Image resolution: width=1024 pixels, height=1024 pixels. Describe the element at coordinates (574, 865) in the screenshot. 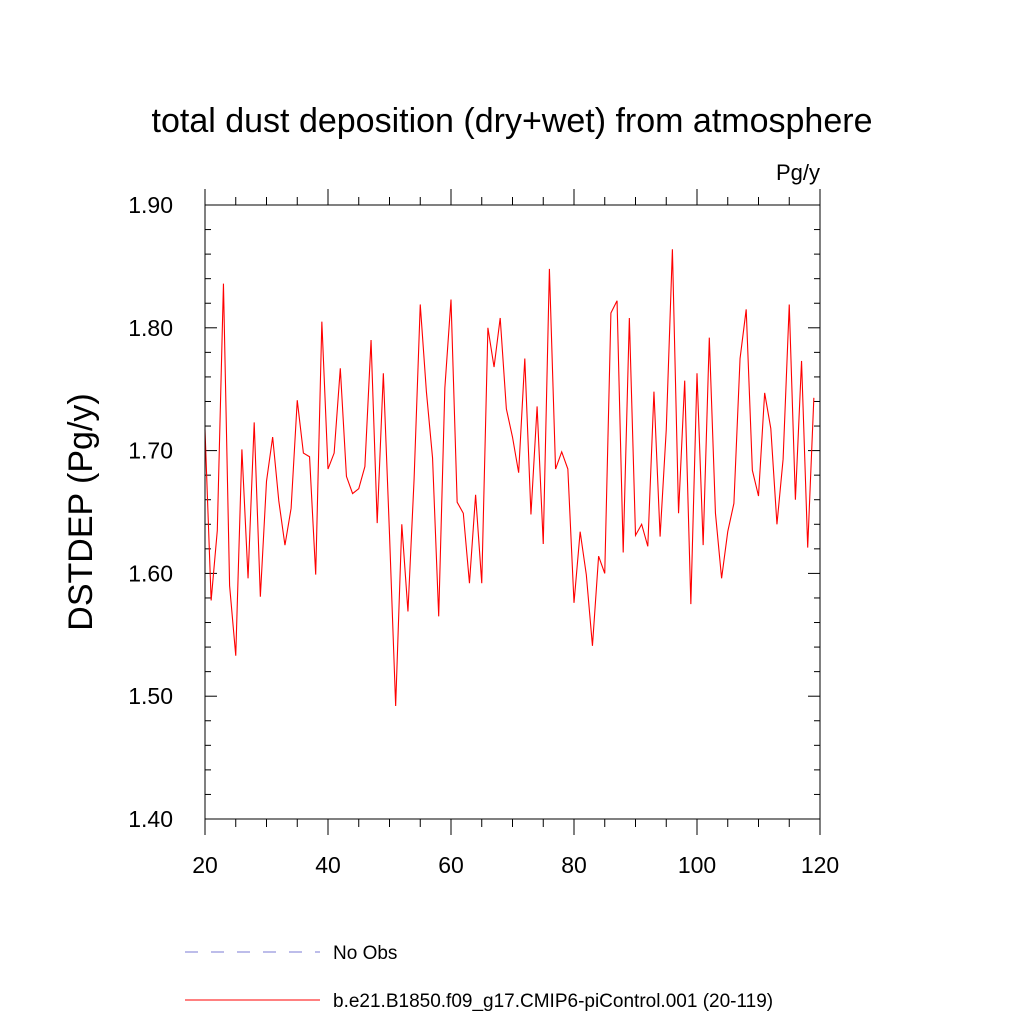

I see `x-tick-label: 80` at that location.